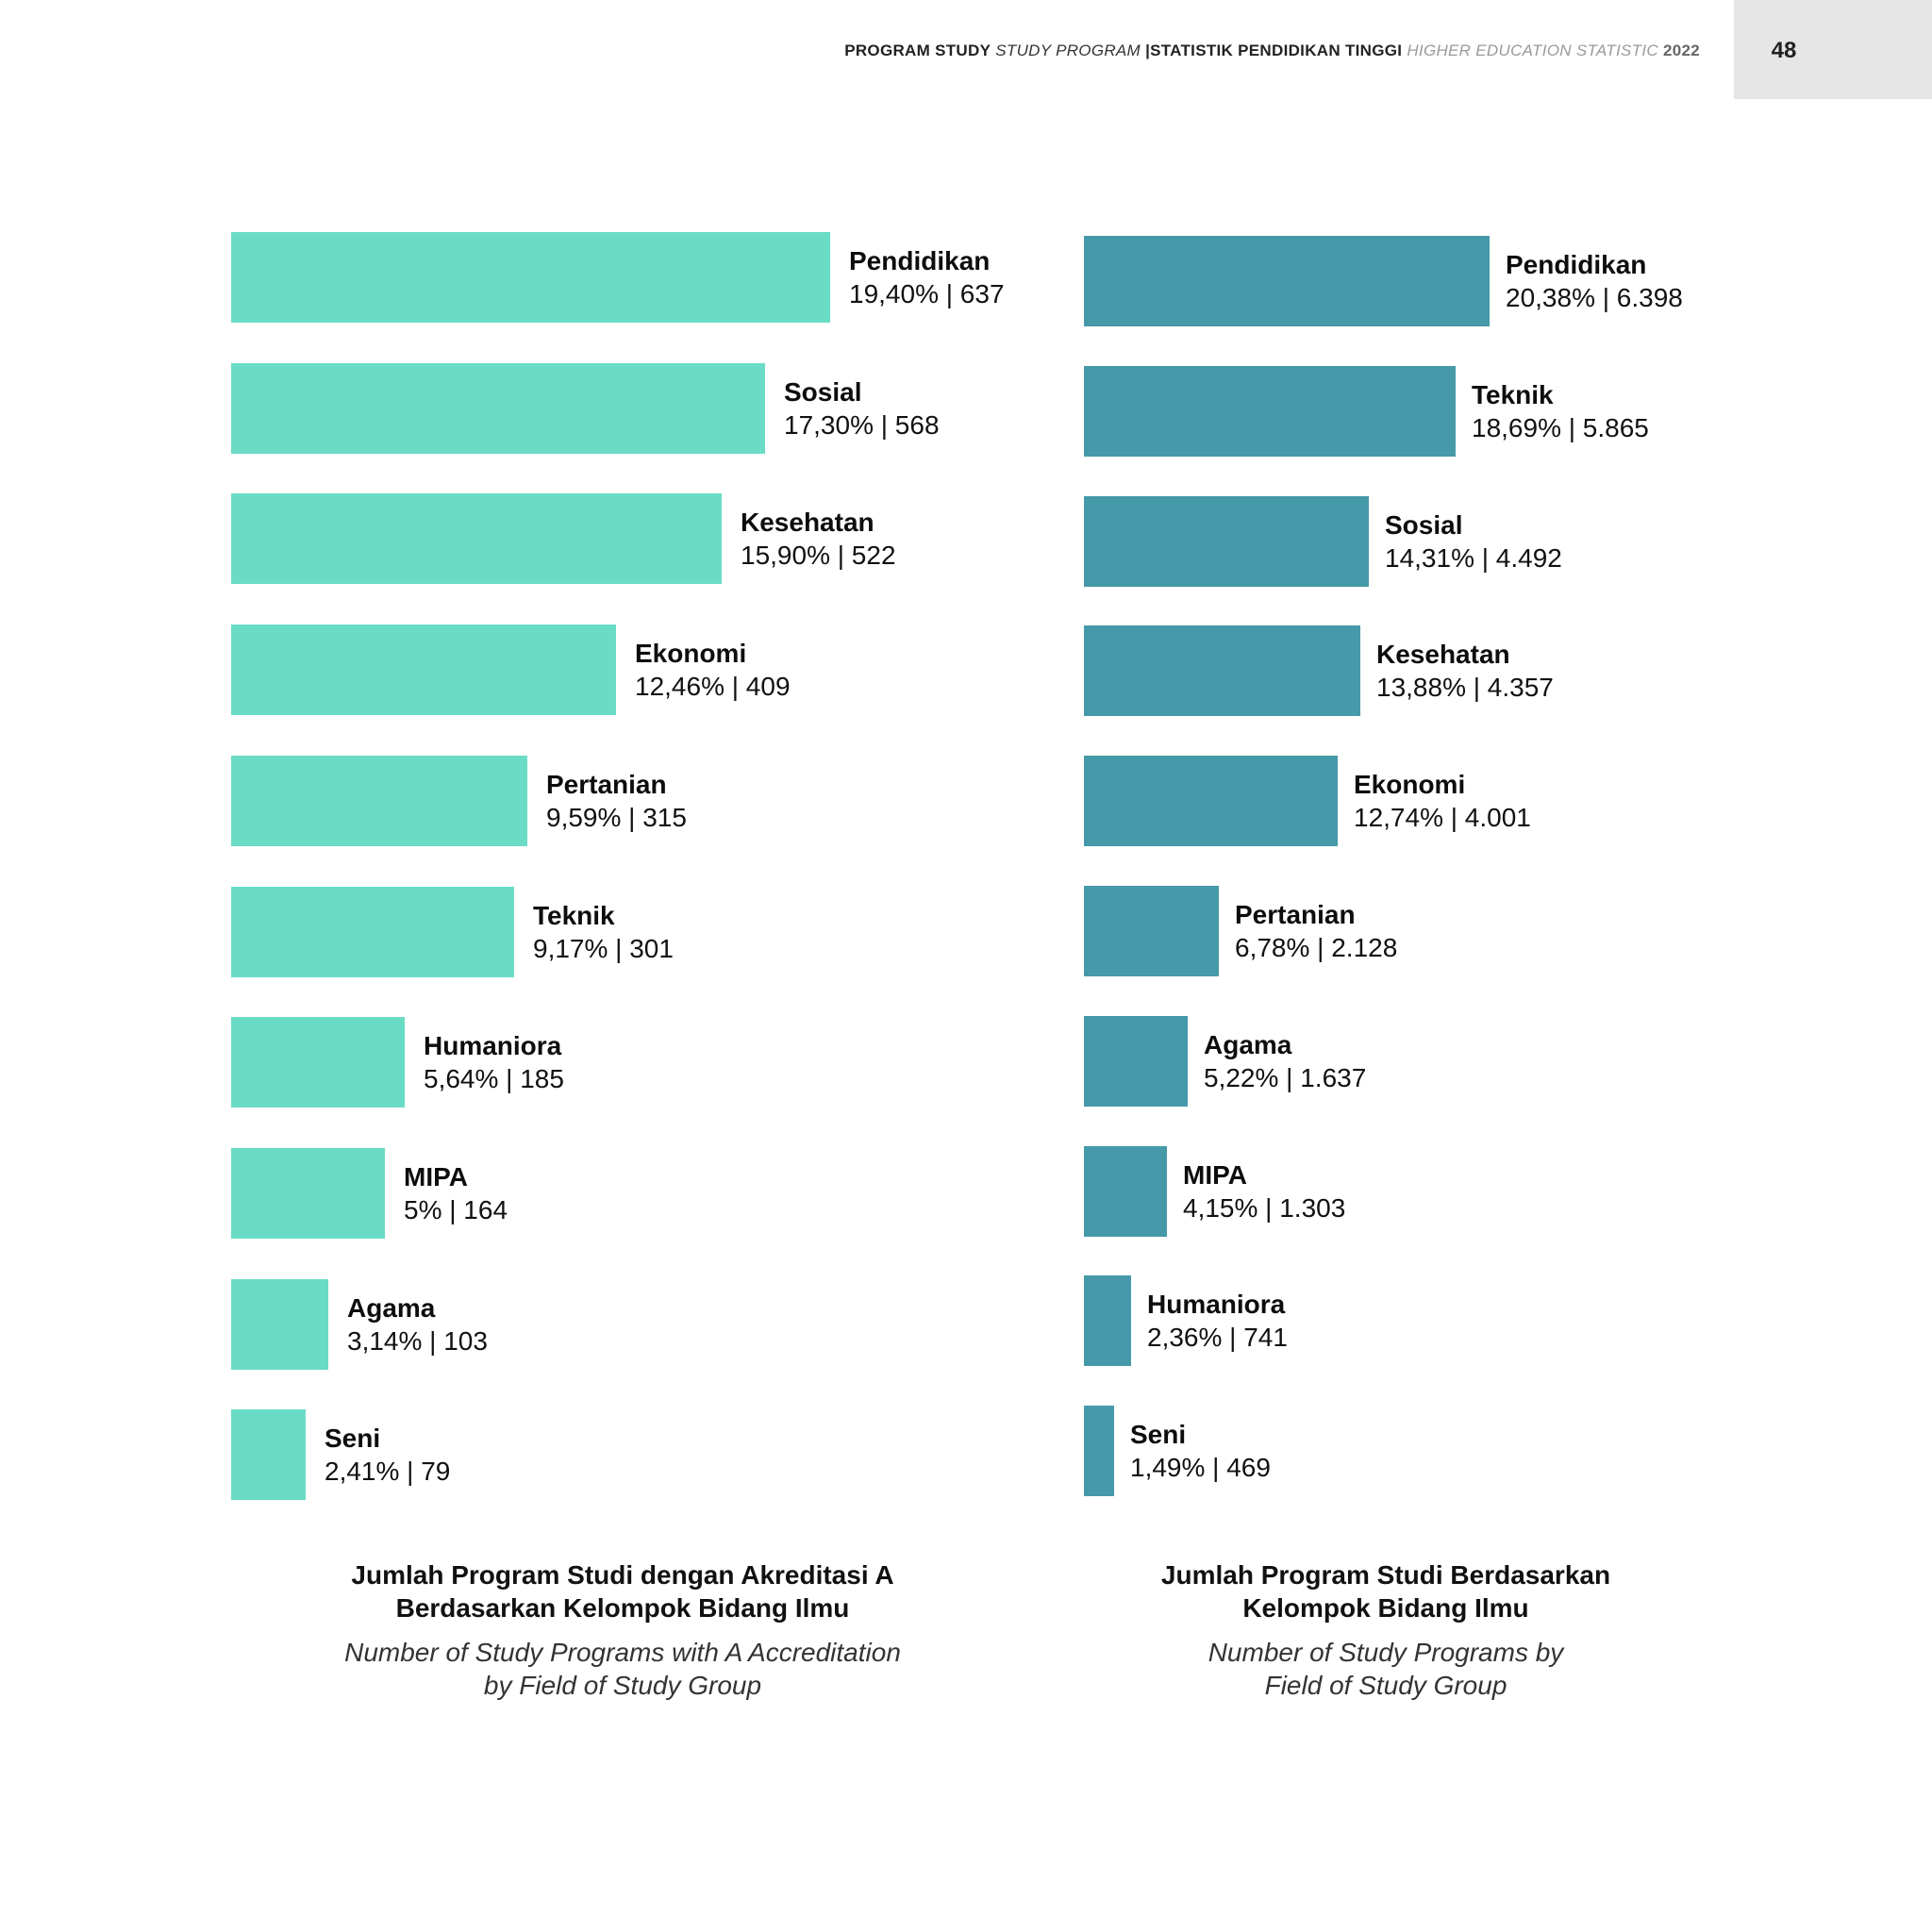  Describe the element at coordinates (1068, 51) in the screenshot. I see `header-study-program: STUDY PROGRAM` at that location.